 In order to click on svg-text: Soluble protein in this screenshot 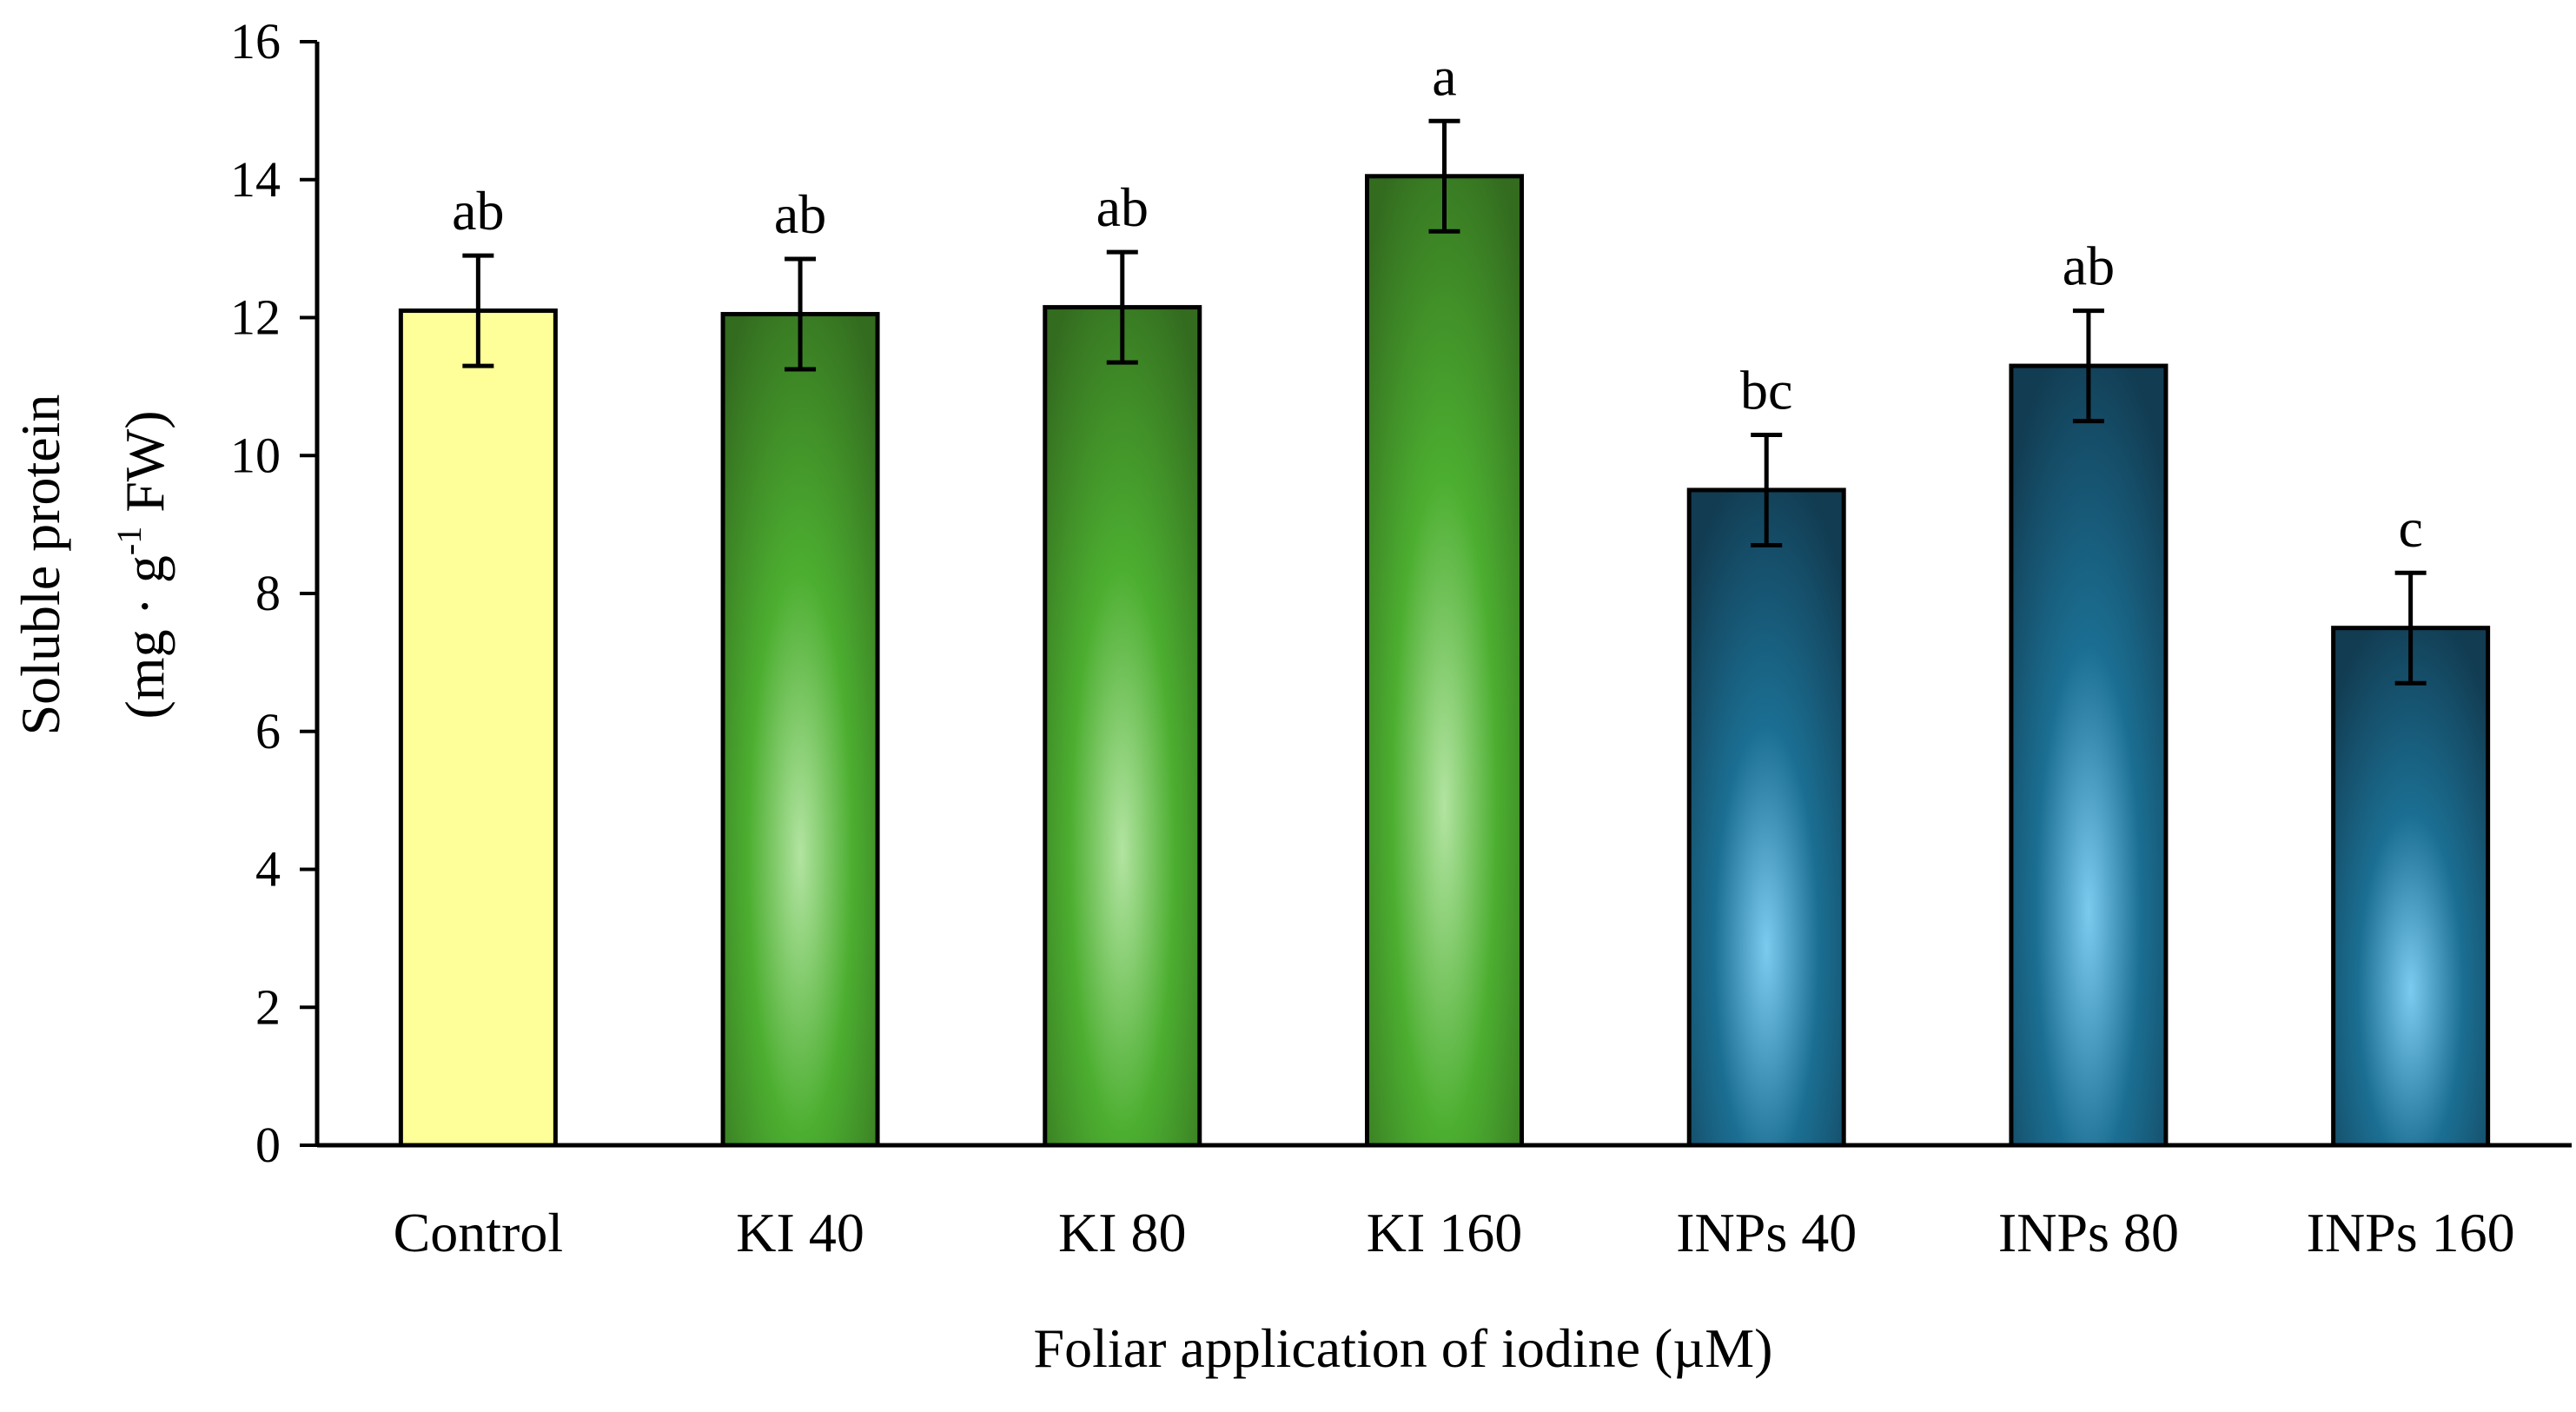, I will do `click(40, 565)`.